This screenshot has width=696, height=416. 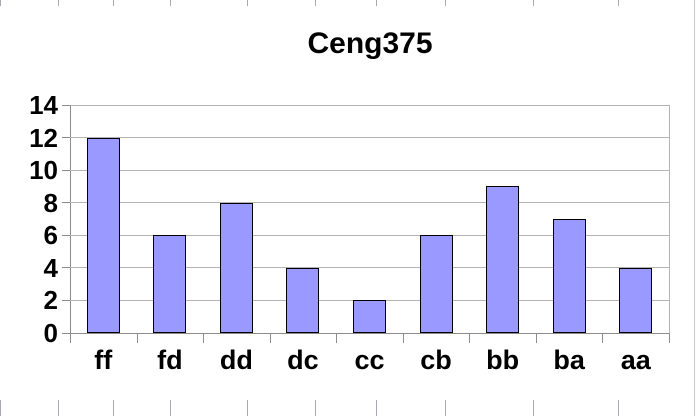 I want to click on y-axis-label-8: 8, so click(x=50, y=202).